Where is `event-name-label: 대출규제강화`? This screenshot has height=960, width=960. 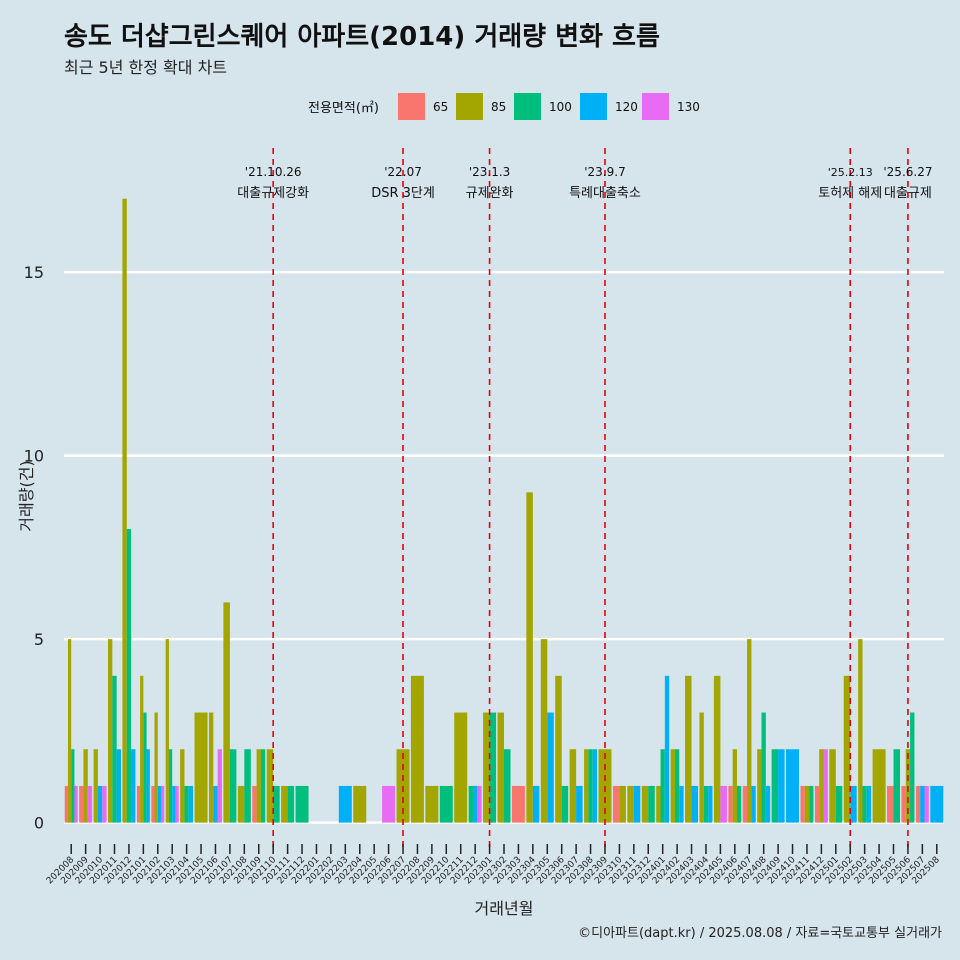 event-name-label: 대출규제강화 is located at coordinates (273, 193).